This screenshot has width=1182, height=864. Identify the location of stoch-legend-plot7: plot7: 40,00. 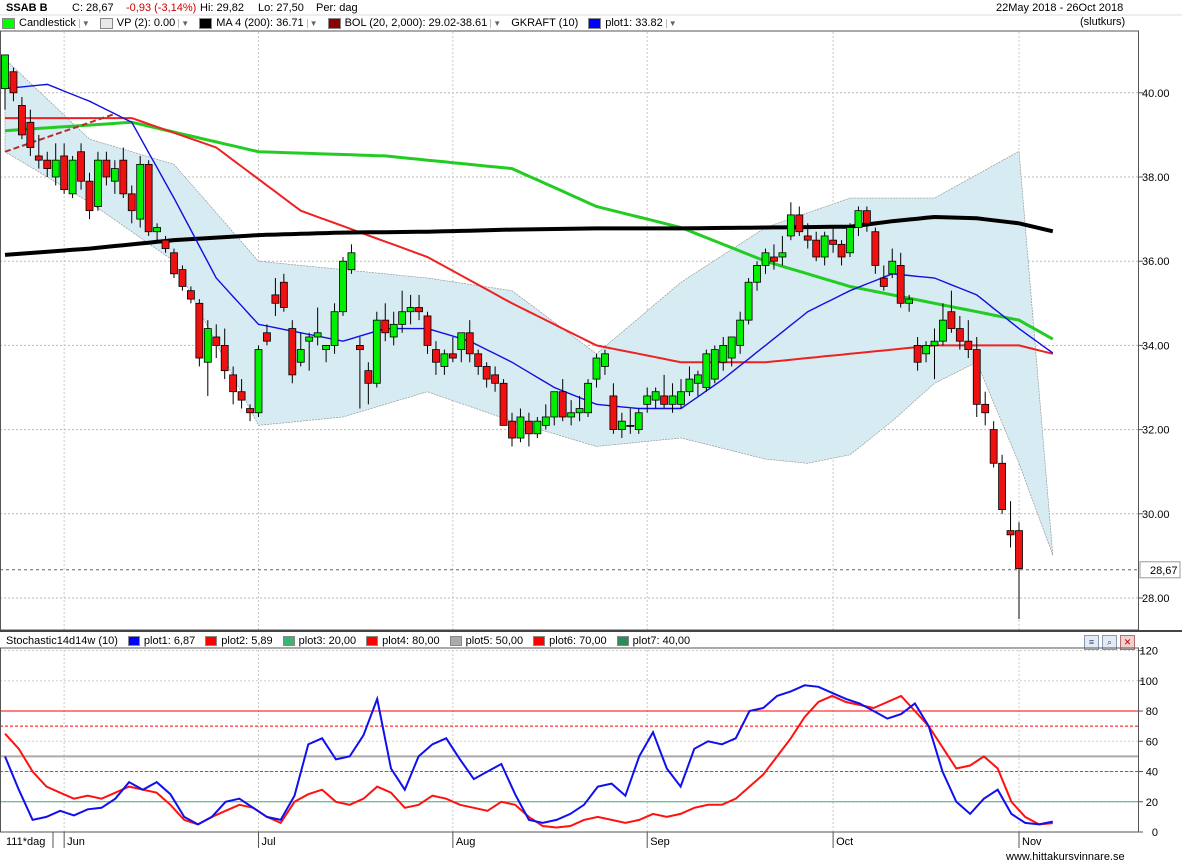
(653, 641).